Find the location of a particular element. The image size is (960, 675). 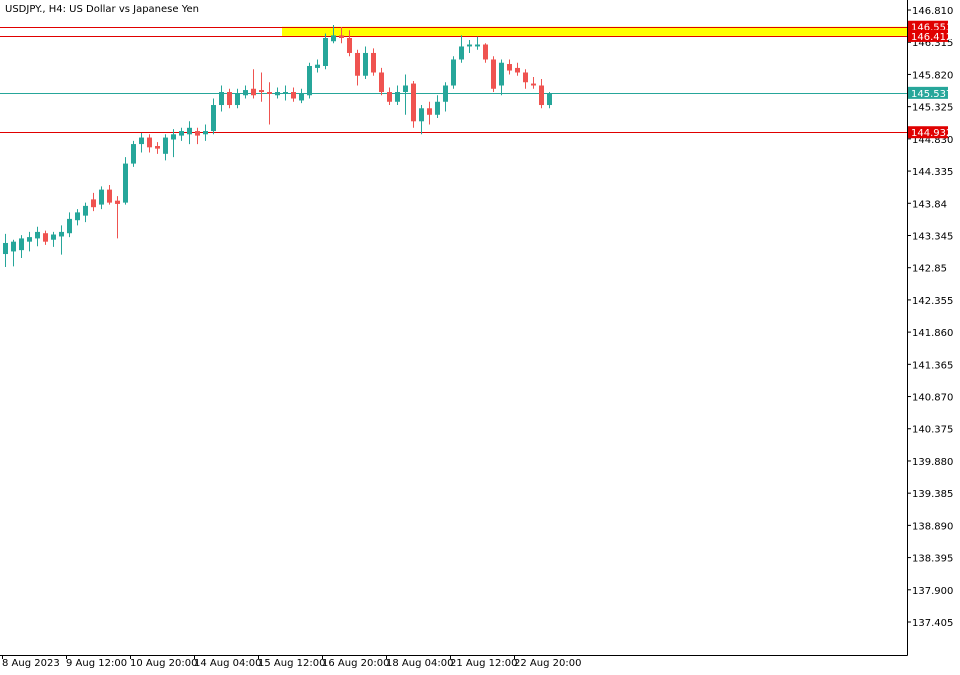

y-tick-label: 142.85 is located at coordinates (929, 269).